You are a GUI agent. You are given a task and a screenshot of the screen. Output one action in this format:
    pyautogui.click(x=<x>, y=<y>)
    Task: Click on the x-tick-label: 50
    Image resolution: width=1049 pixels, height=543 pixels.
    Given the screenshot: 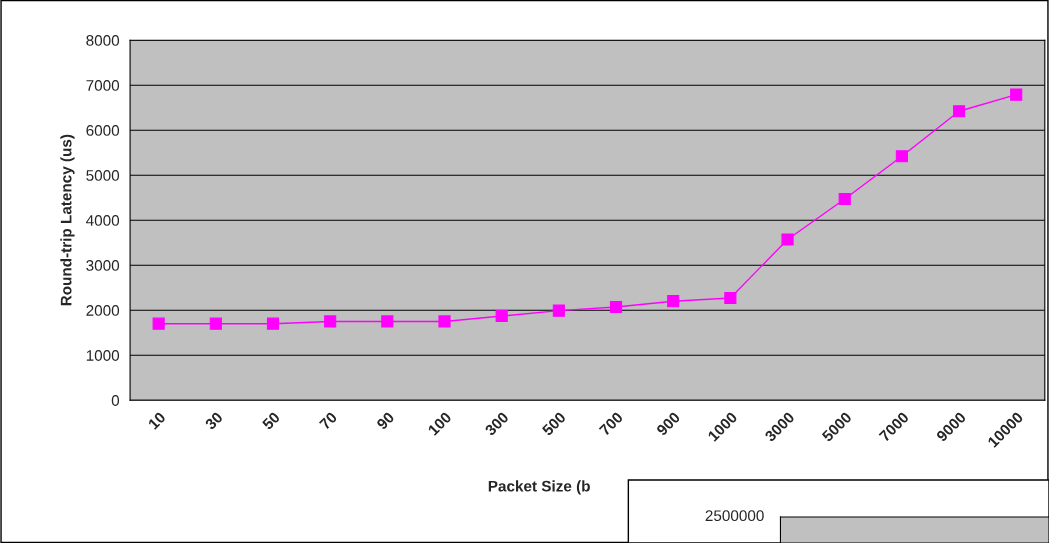 What is the action you would take?
    pyautogui.click(x=271, y=421)
    